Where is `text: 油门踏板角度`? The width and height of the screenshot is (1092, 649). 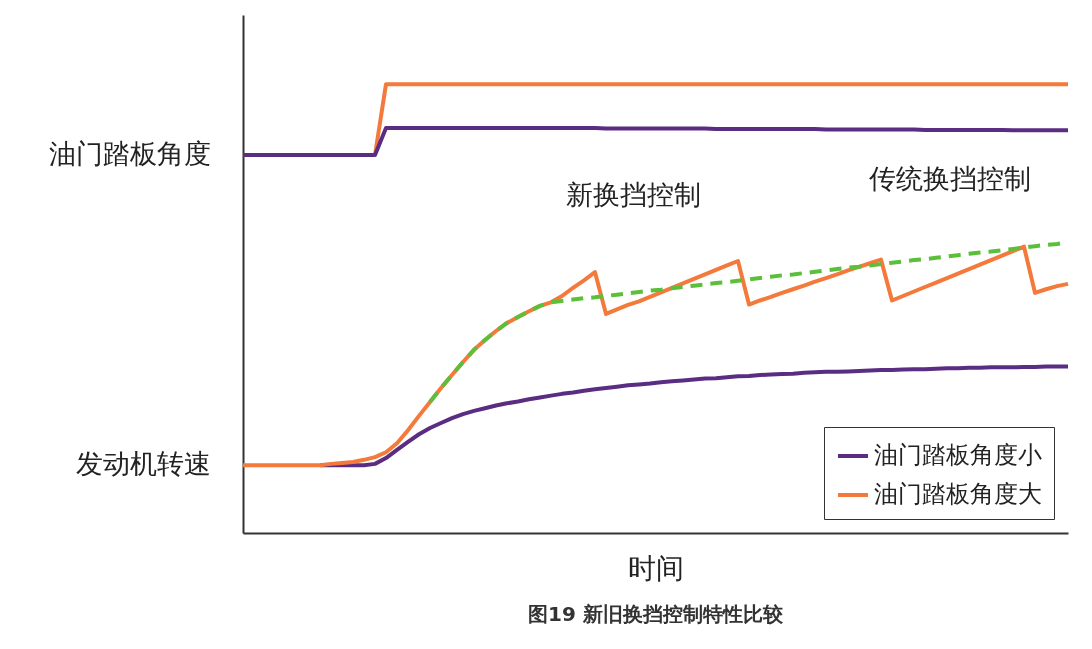
text: 油门踏板角度 is located at coordinates (130, 153).